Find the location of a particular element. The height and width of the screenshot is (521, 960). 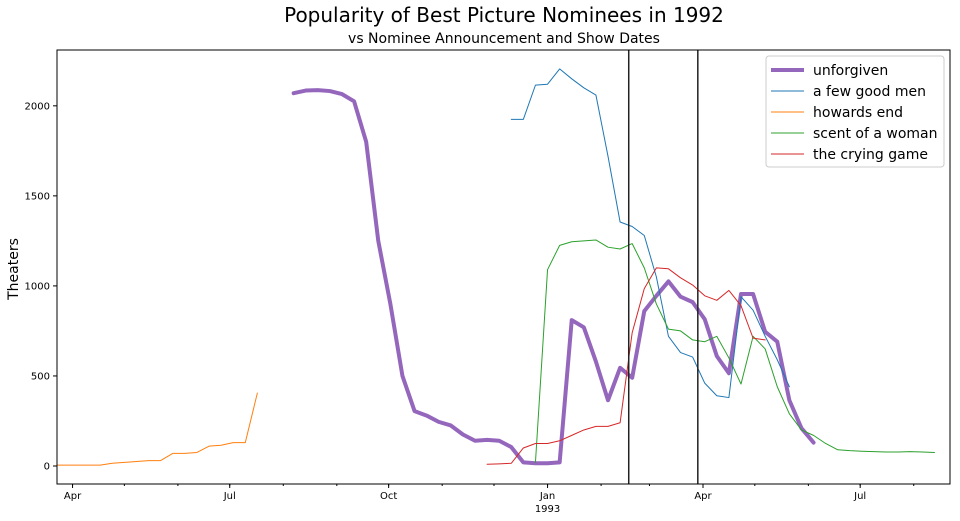

x-year-label: 1993 is located at coordinates (547, 509).